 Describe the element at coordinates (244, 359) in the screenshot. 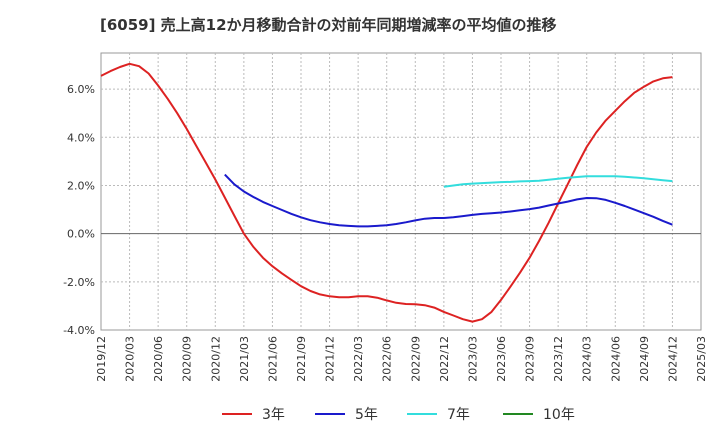

I see `x-tick-label: 2021/03` at that location.